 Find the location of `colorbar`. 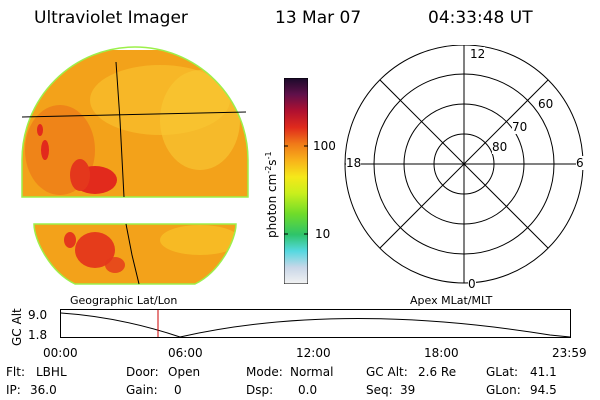

colorbar is located at coordinates (296, 181).